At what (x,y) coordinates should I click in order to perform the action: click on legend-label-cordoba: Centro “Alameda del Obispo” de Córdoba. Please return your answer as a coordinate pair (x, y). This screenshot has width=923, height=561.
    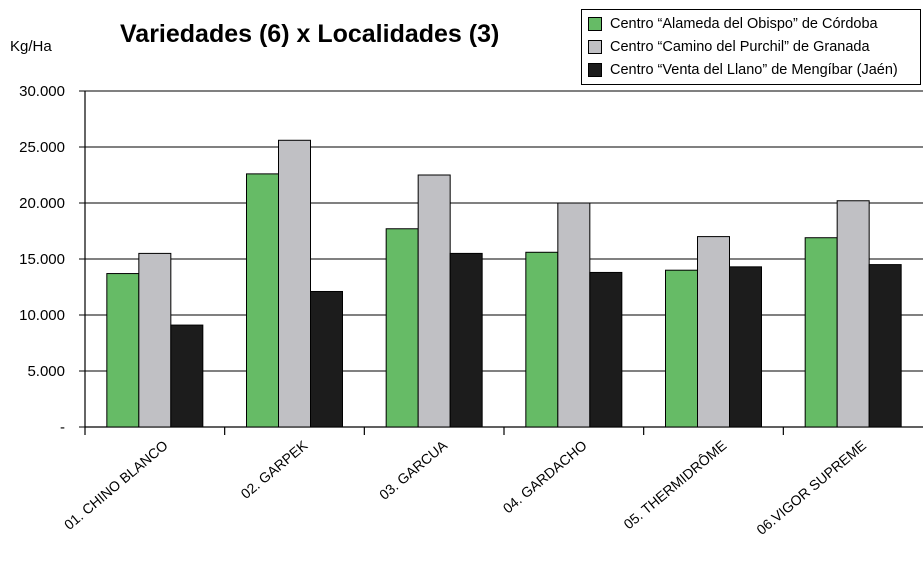
    Looking at the image, I should click on (744, 23).